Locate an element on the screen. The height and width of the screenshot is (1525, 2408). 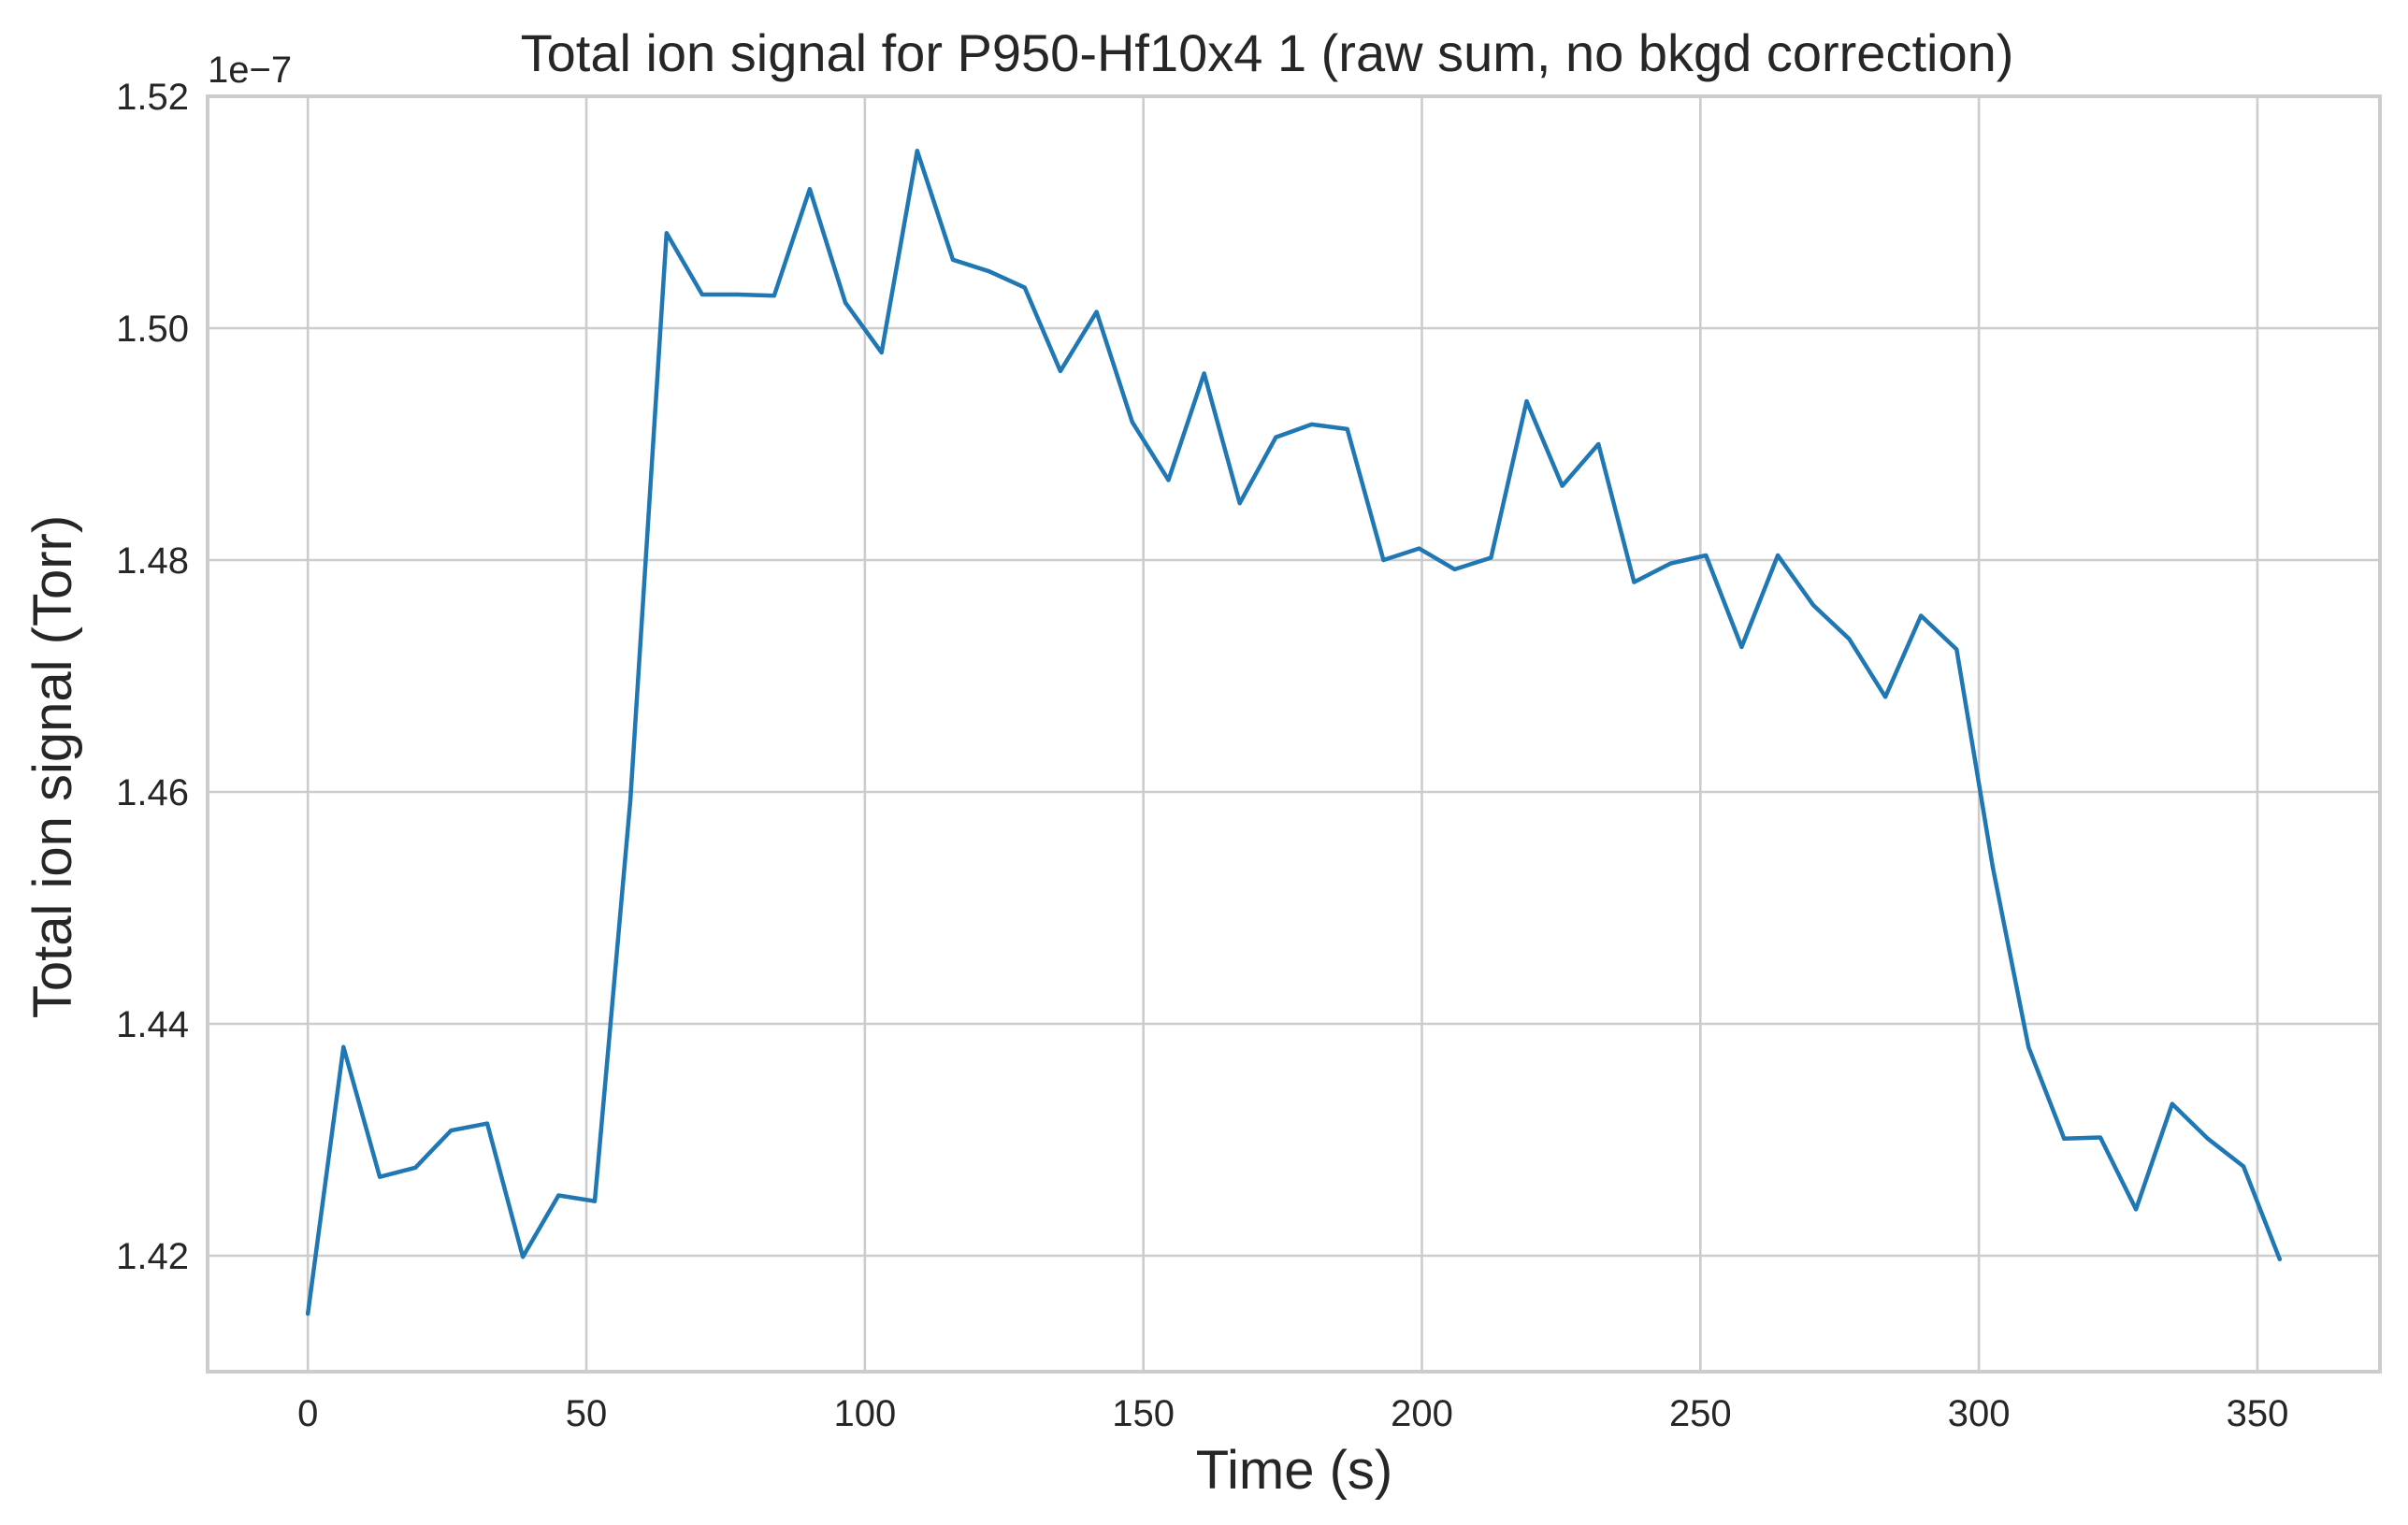
x-tick-label: 200 is located at coordinates (1422, 1413).